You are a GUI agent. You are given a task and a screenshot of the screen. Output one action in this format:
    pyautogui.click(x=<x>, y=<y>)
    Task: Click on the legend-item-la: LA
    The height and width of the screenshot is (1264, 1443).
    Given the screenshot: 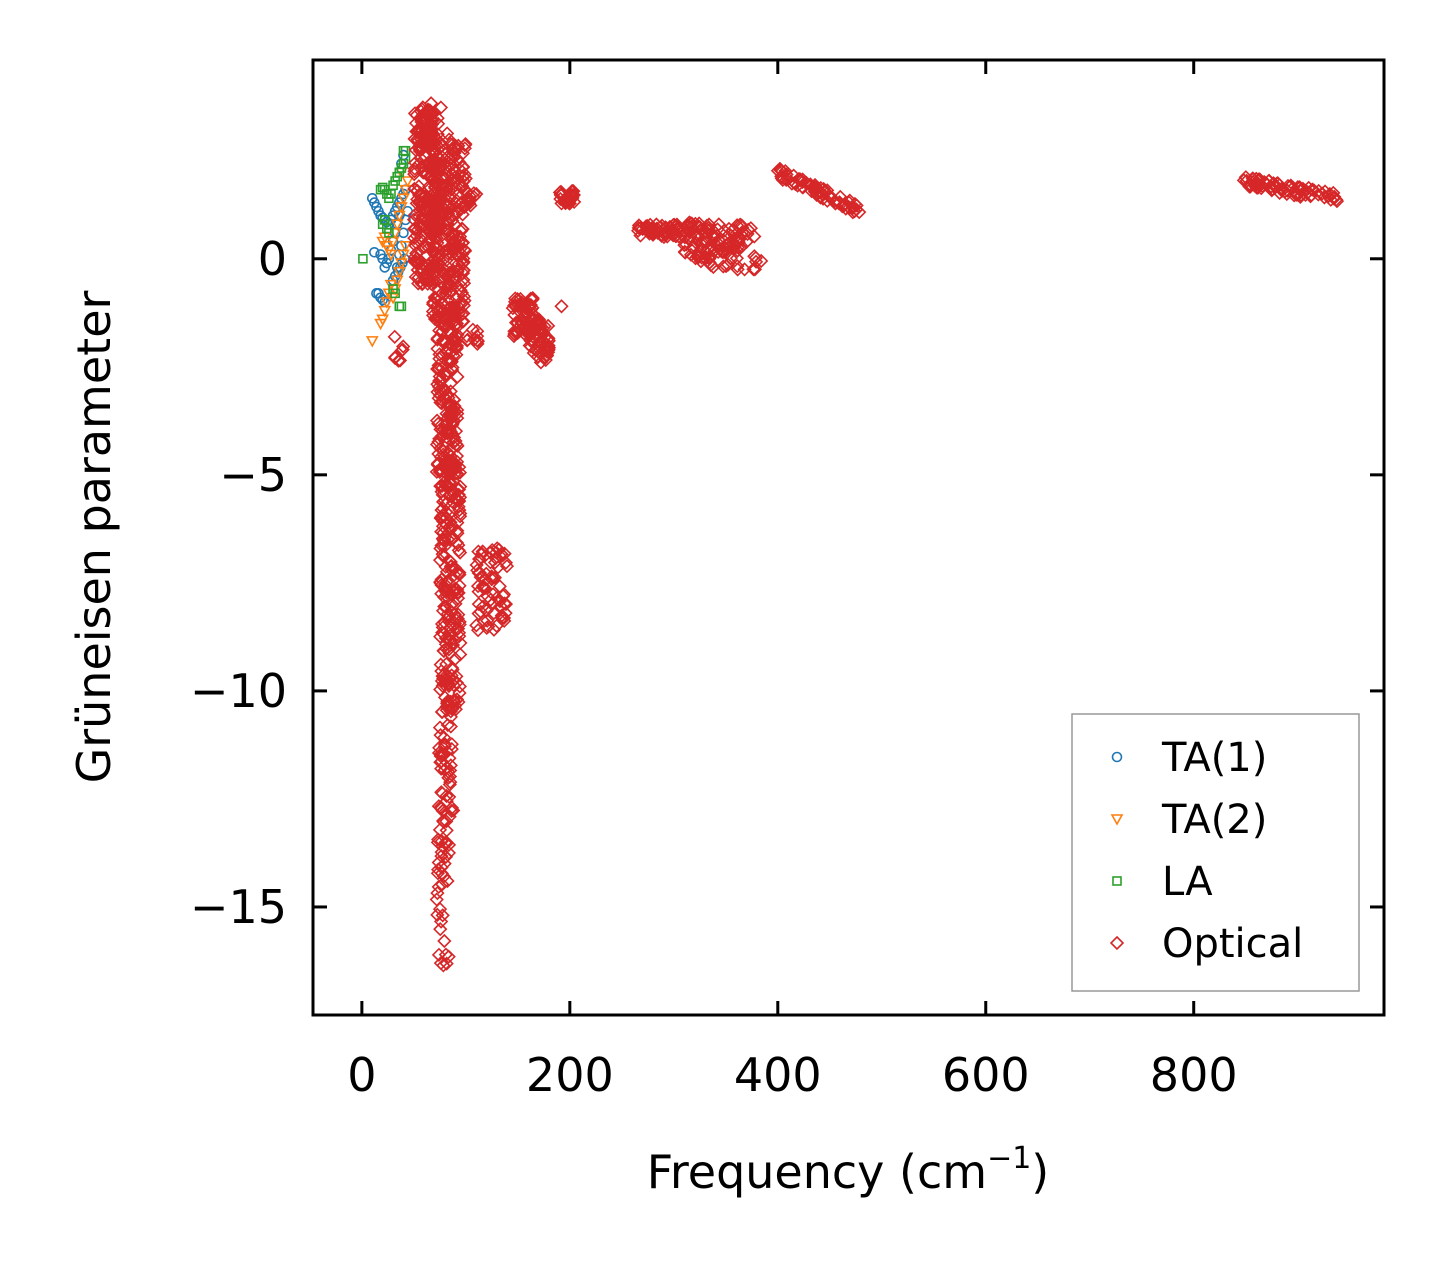 What is the action you would take?
    pyautogui.click(x=1162, y=882)
    